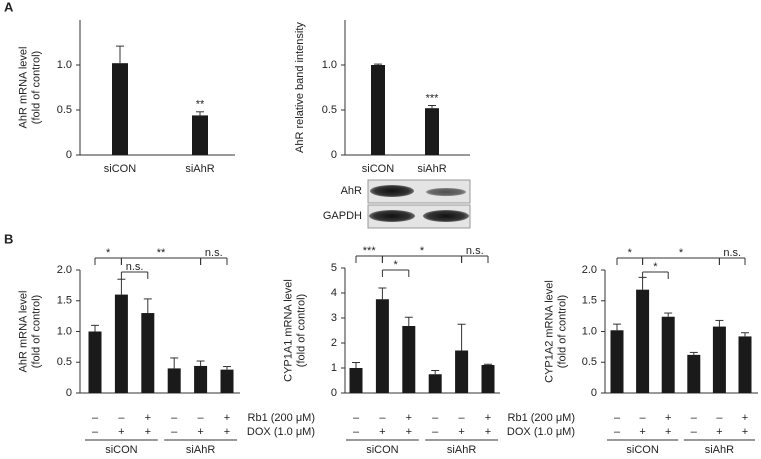  Describe the element at coordinates (288, 330) in the screenshot. I see `y-axis-label: CYP1A1 mRNA level` at that location.